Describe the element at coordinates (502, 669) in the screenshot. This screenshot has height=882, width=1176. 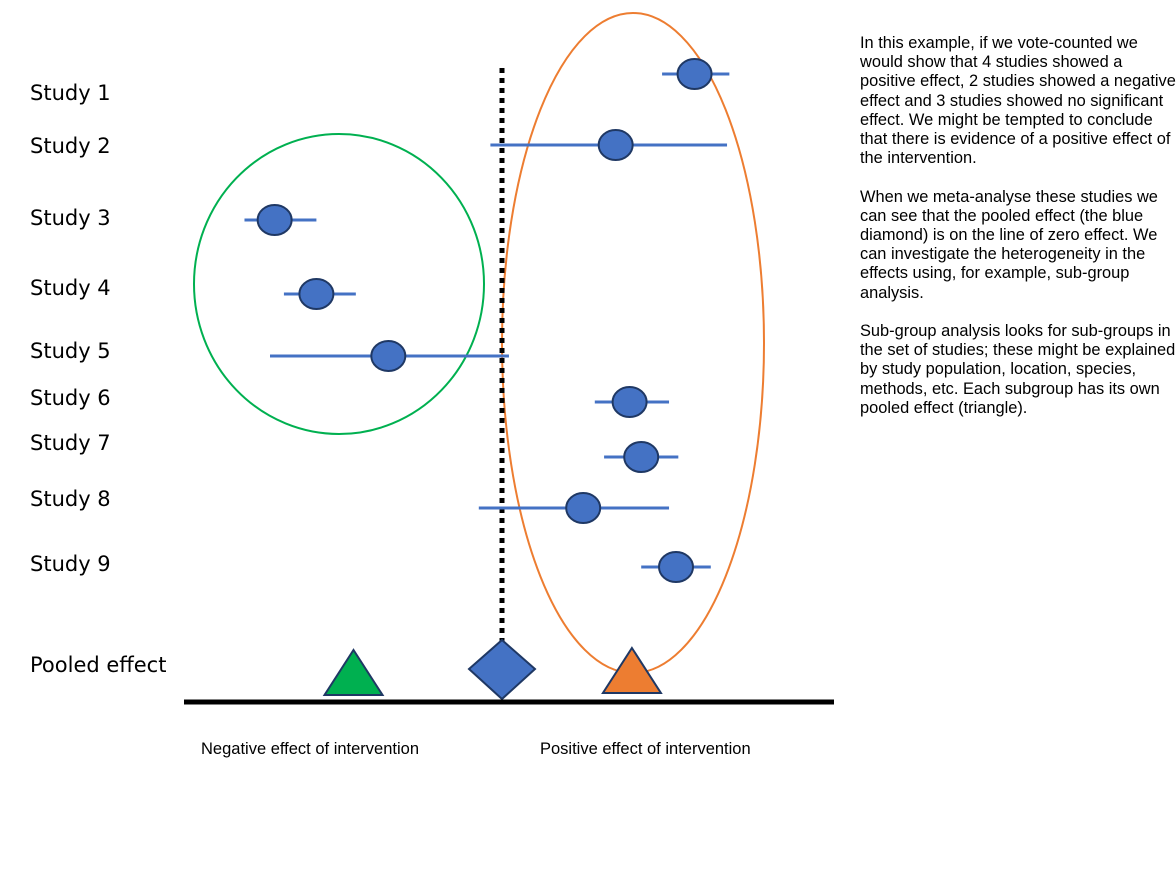
I see `overall-pooled-diamond` at that location.